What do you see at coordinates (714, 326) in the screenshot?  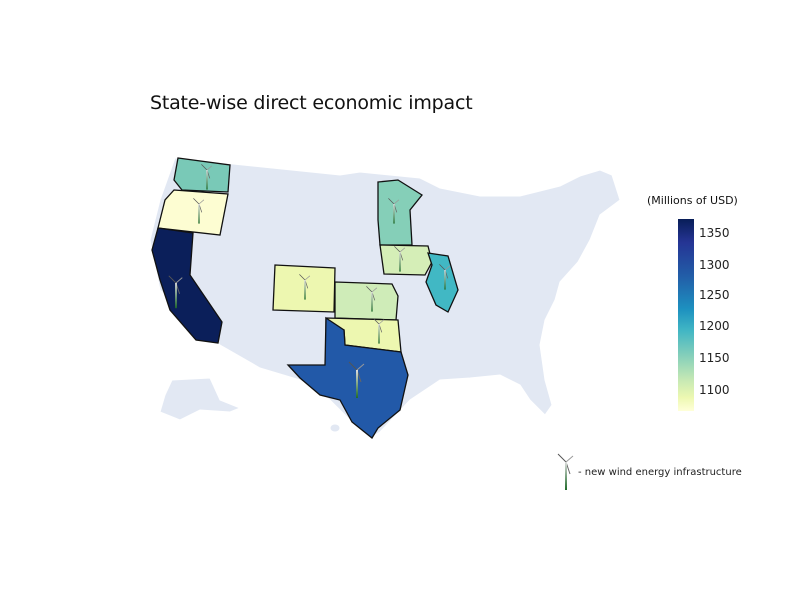 I see `colorbar-tick: 1200` at bounding box center [714, 326].